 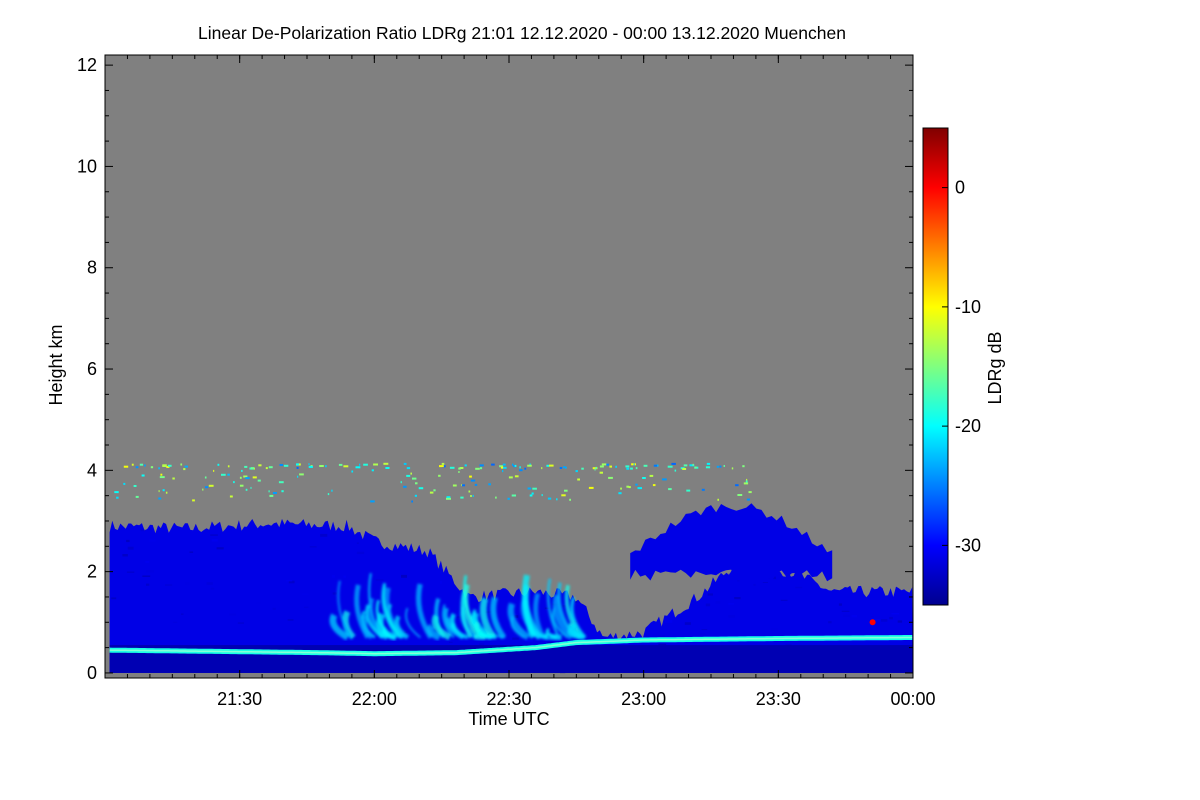 I want to click on x-tick-label: 22:00, so click(x=374, y=699).